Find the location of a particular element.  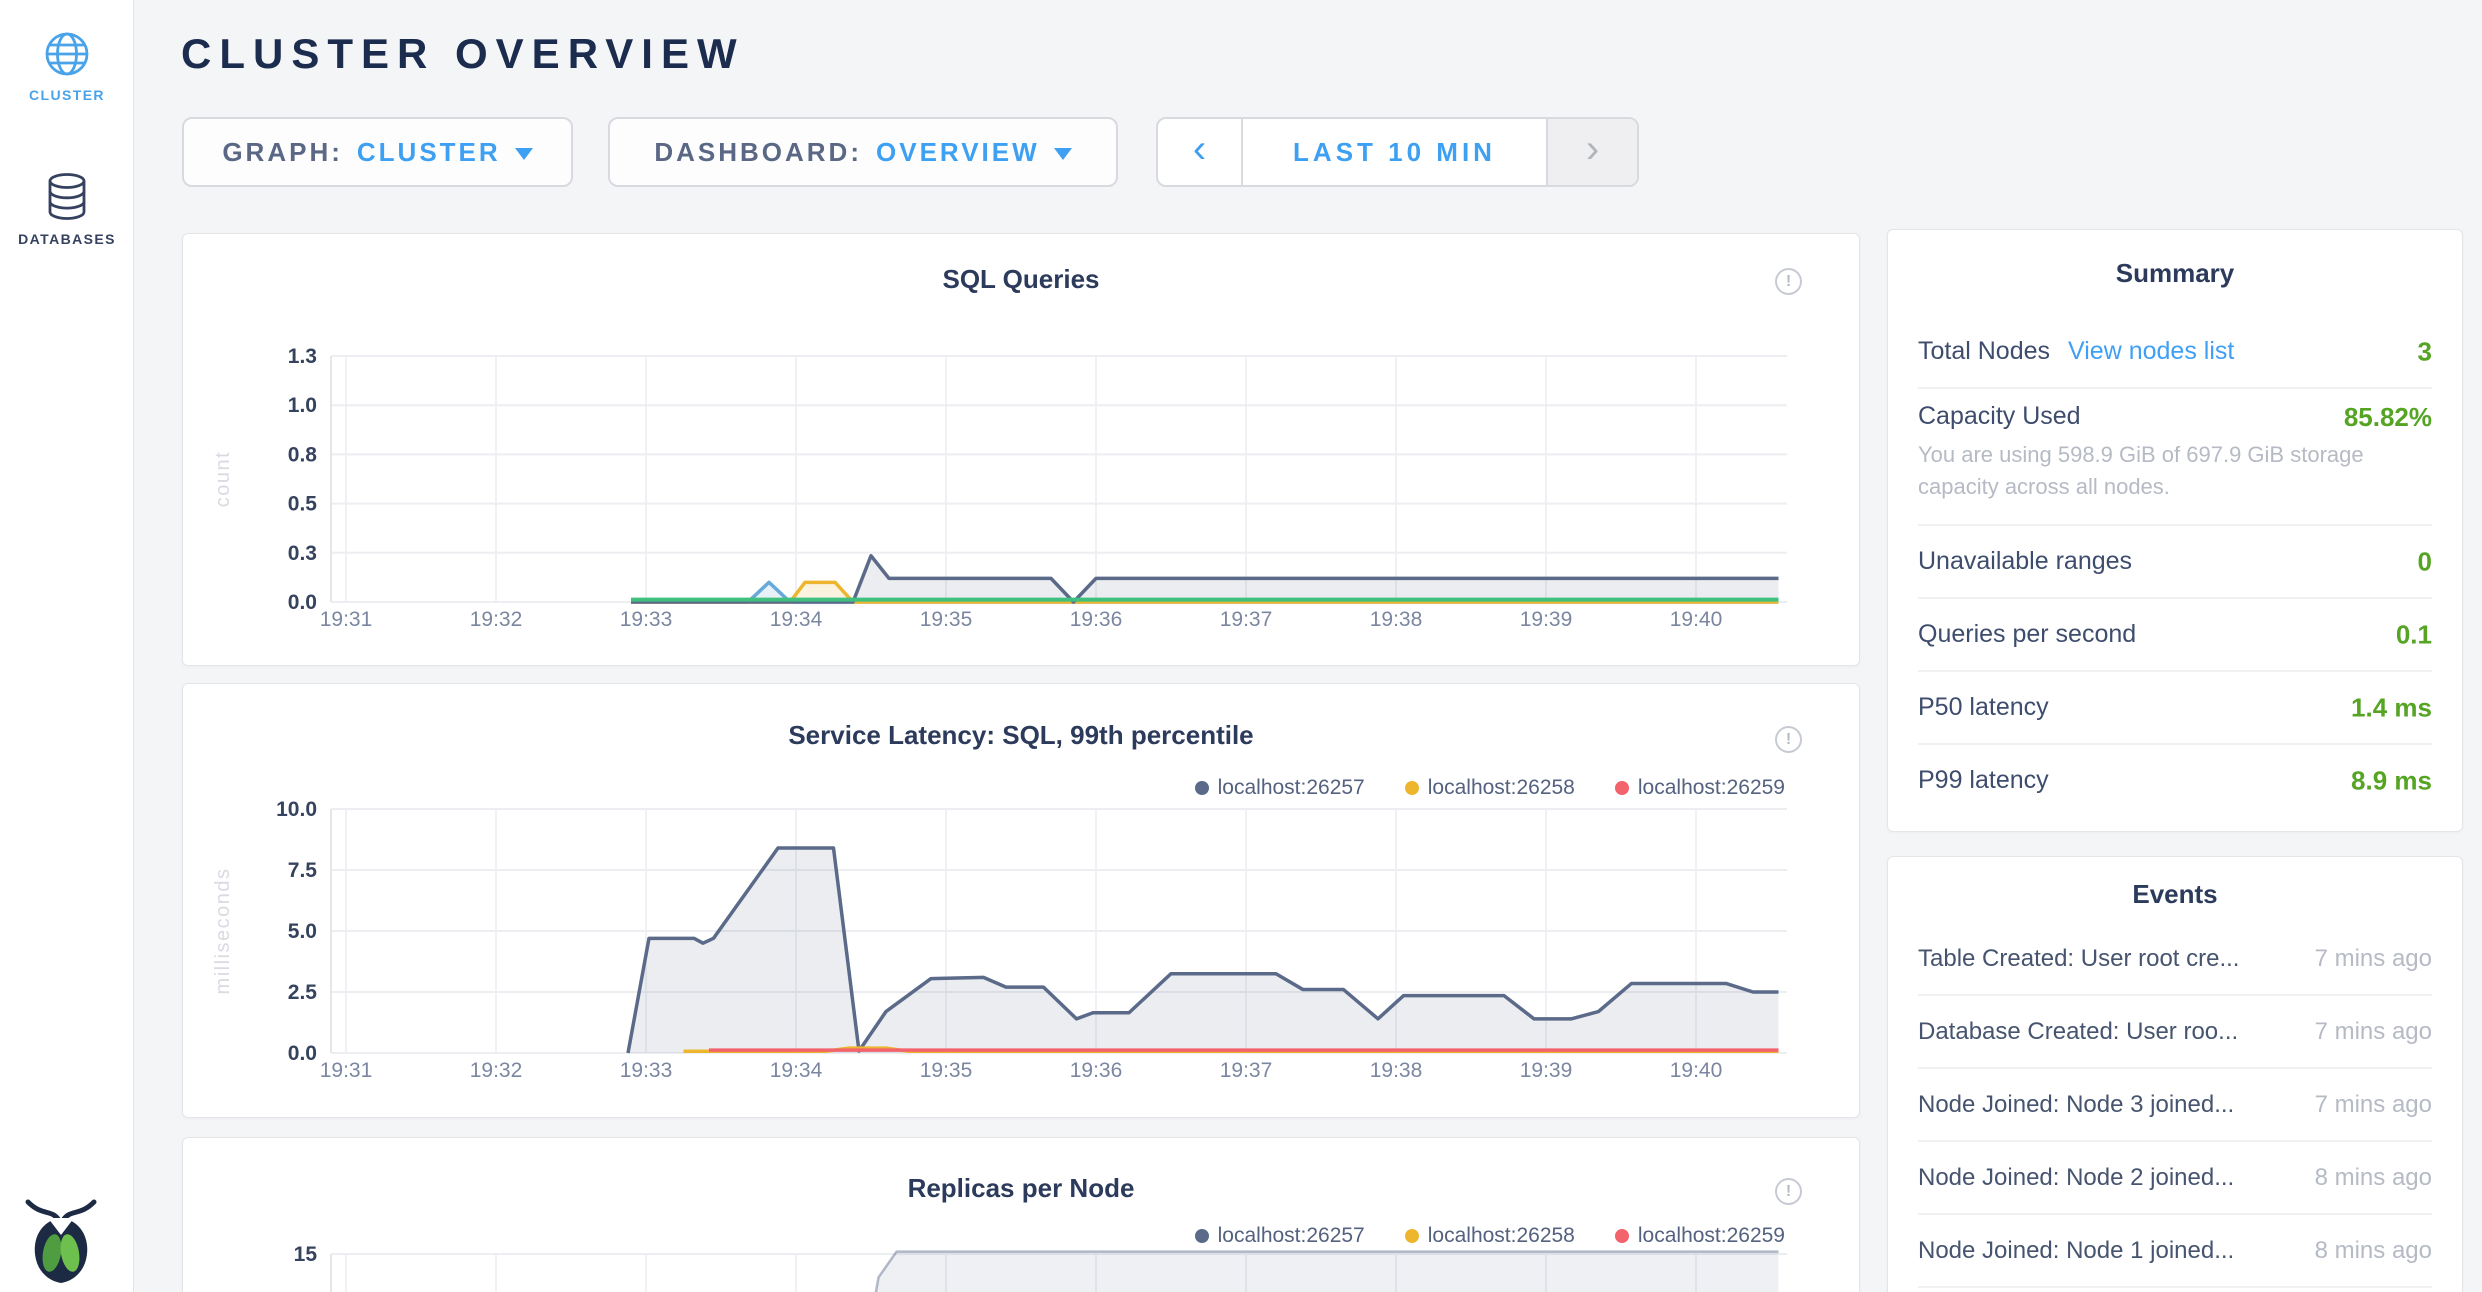

summary-row-p50: P50 latency 1.4 ms is located at coordinates (2175, 708).